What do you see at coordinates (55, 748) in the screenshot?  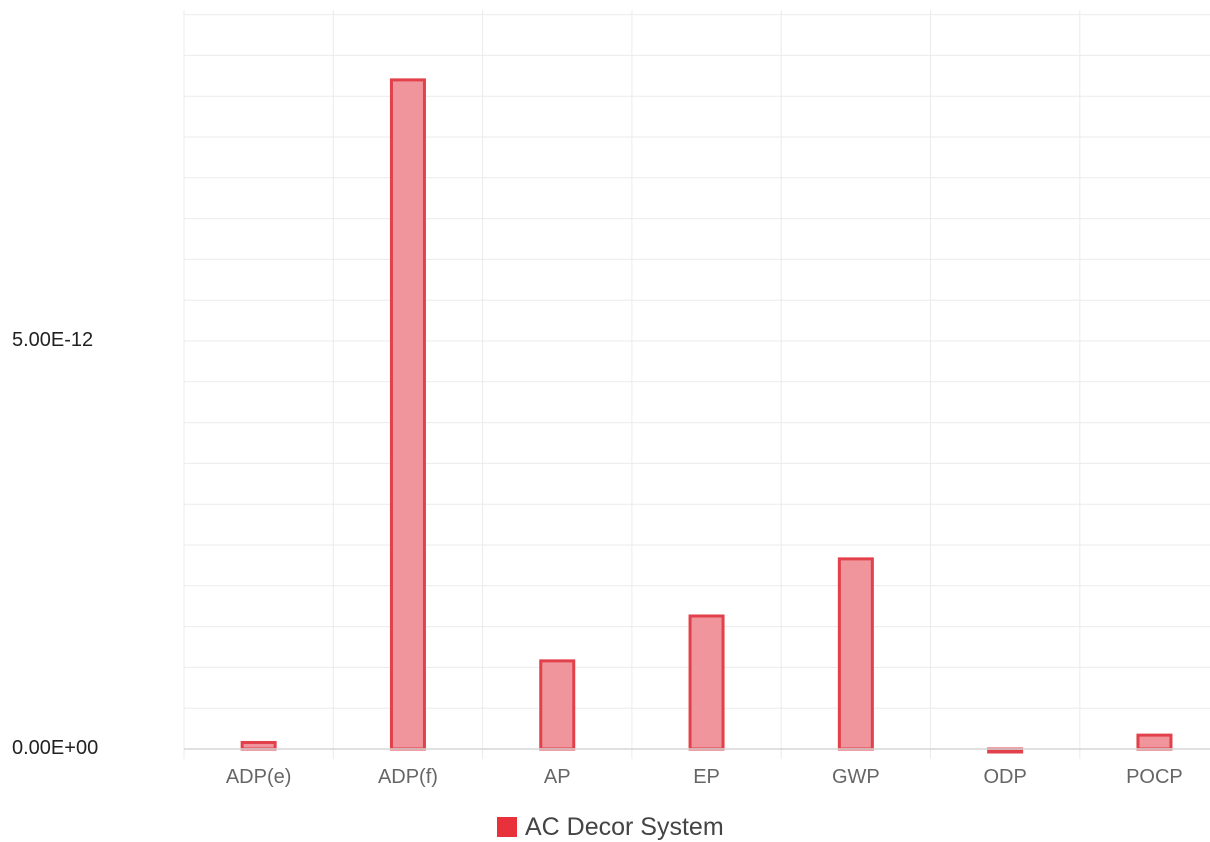 I see `y-tick-label: 0.00E+00` at bounding box center [55, 748].